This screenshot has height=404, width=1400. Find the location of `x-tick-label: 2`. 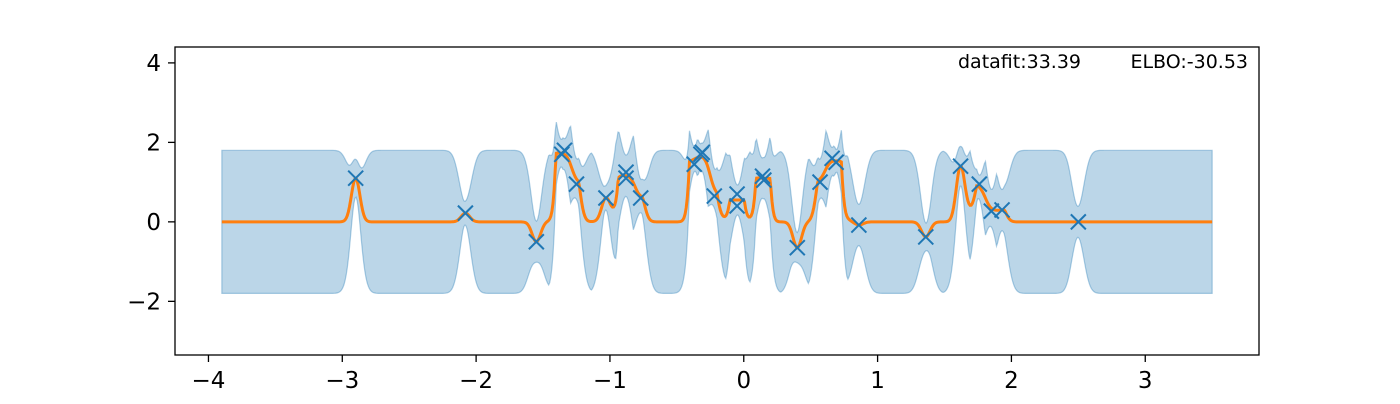

x-tick-label: 2 is located at coordinates (1011, 381).